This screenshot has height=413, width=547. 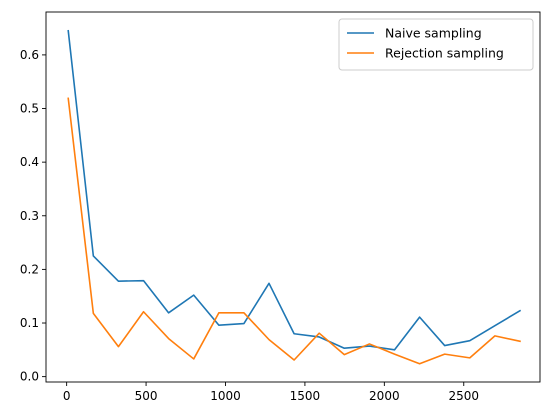 What do you see at coordinates (463, 396) in the screenshot?
I see `x-tick-label: 2500` at bounding box center [463, 396].